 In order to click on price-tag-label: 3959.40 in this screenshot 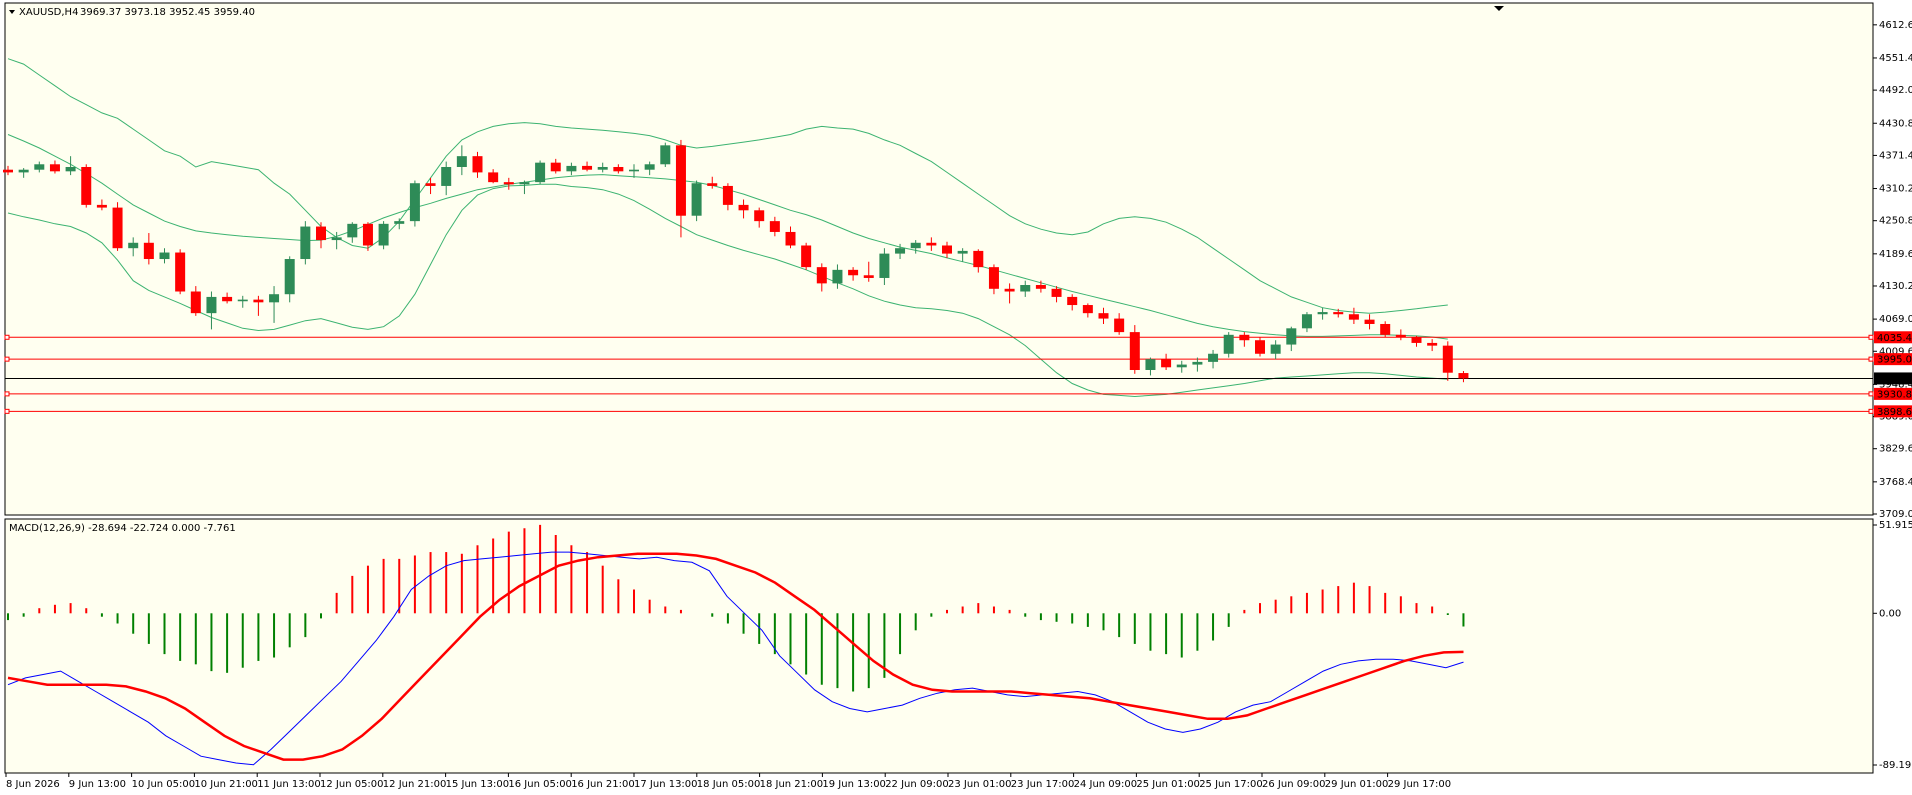, I will do `click(1894, 379)`.